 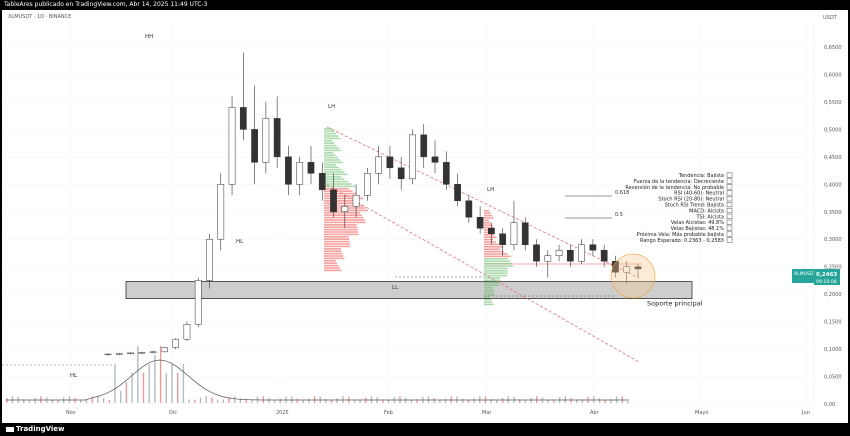 What do you see at coordinates (805, 274) in the screenshot?
I see `price-tag-symbol: XLMUSDT` at bounding box center [805, 274].